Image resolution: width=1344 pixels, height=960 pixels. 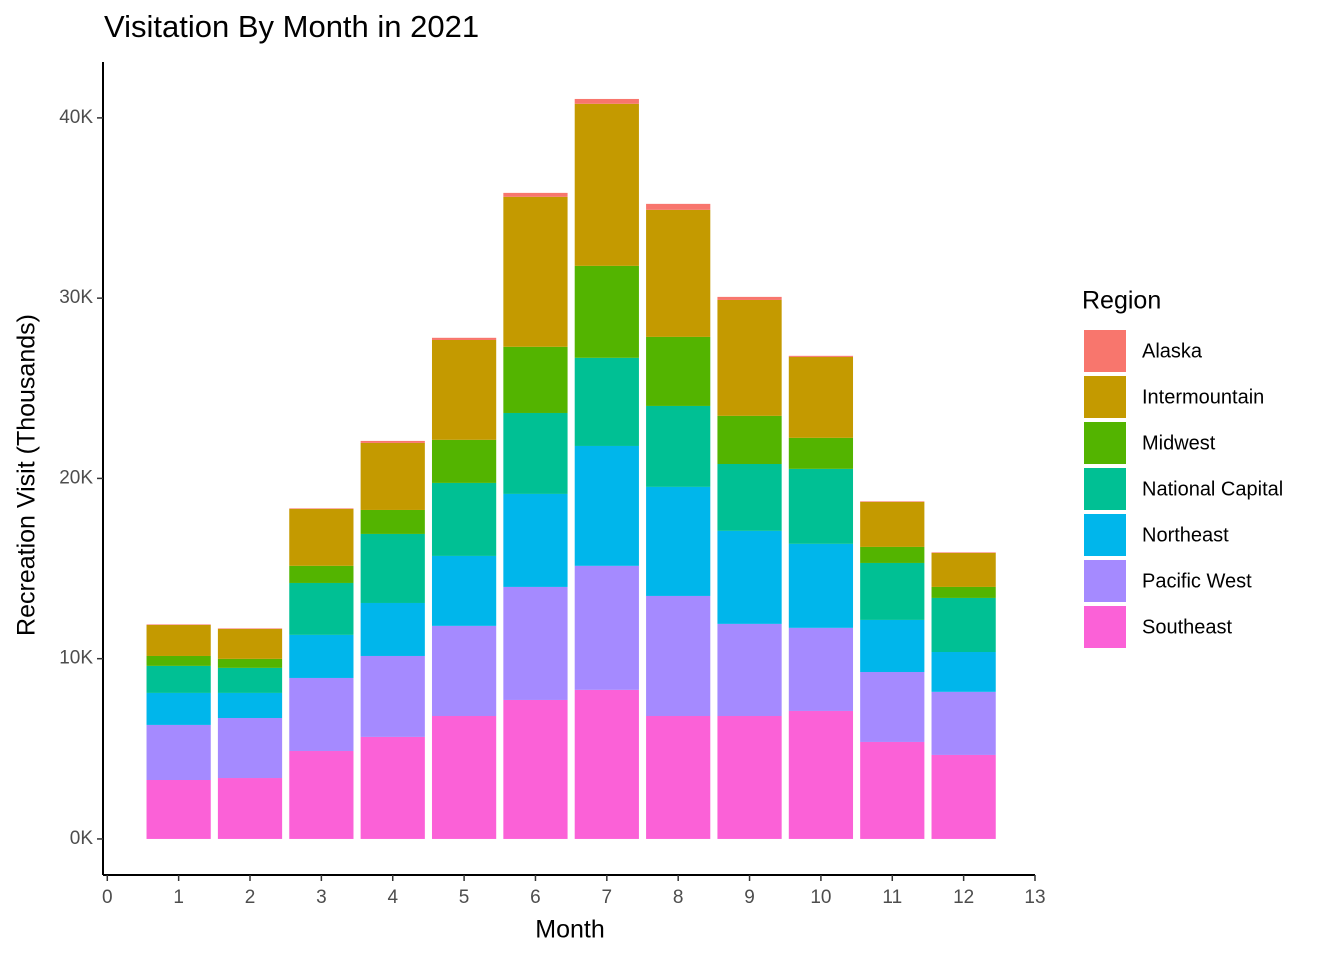 What do you see at coordinates (535, 897) in the screenshot?
I see `x-tick-label: 6` at bounding box center [535, 897].